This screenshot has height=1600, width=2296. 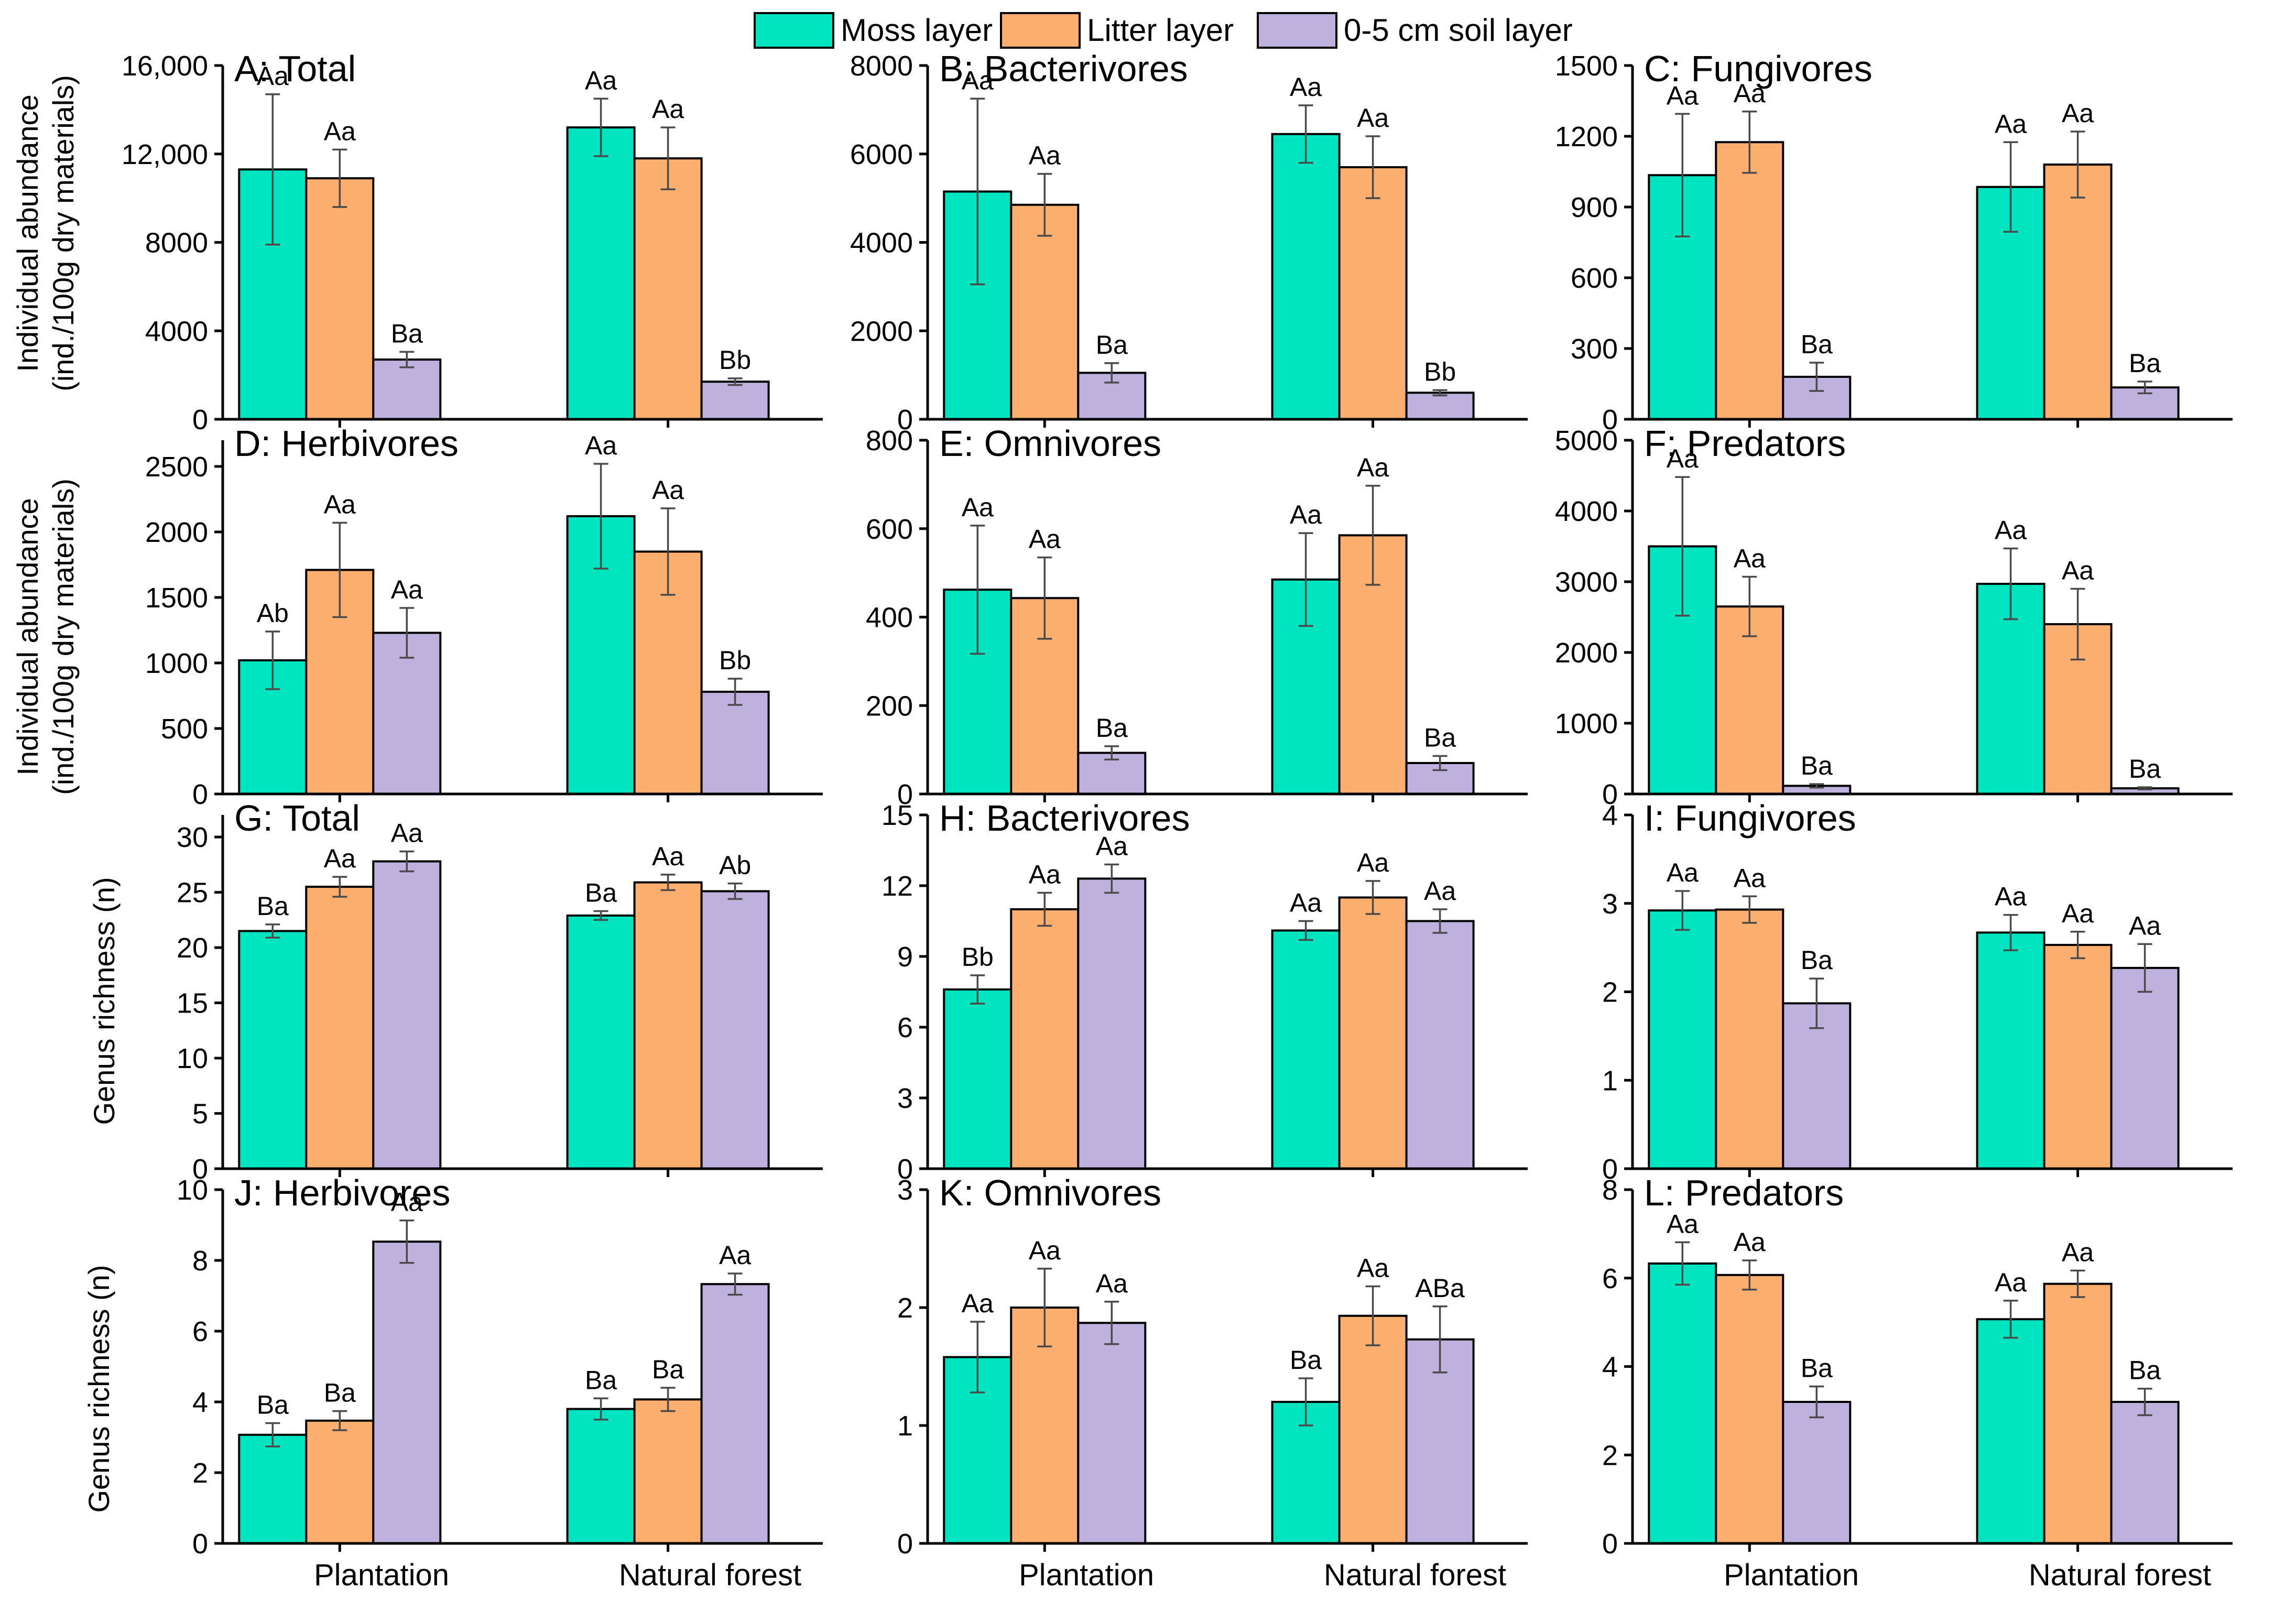 What do you see at coordinates (1586, 440) in the screenshot?
I see `y-tick-label-f-5: 5000` at bounding box center [1586, 440].